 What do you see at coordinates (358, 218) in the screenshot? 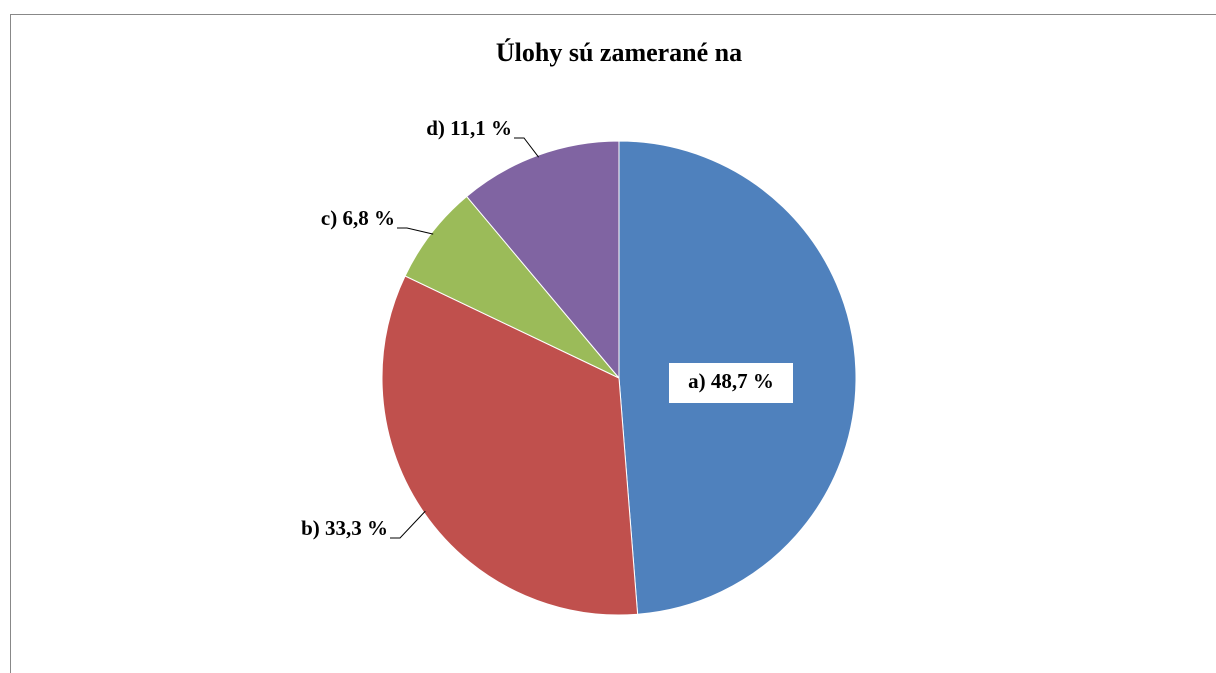
I see `data-label: c) 6,8 %` at bounding box center [358, 218].